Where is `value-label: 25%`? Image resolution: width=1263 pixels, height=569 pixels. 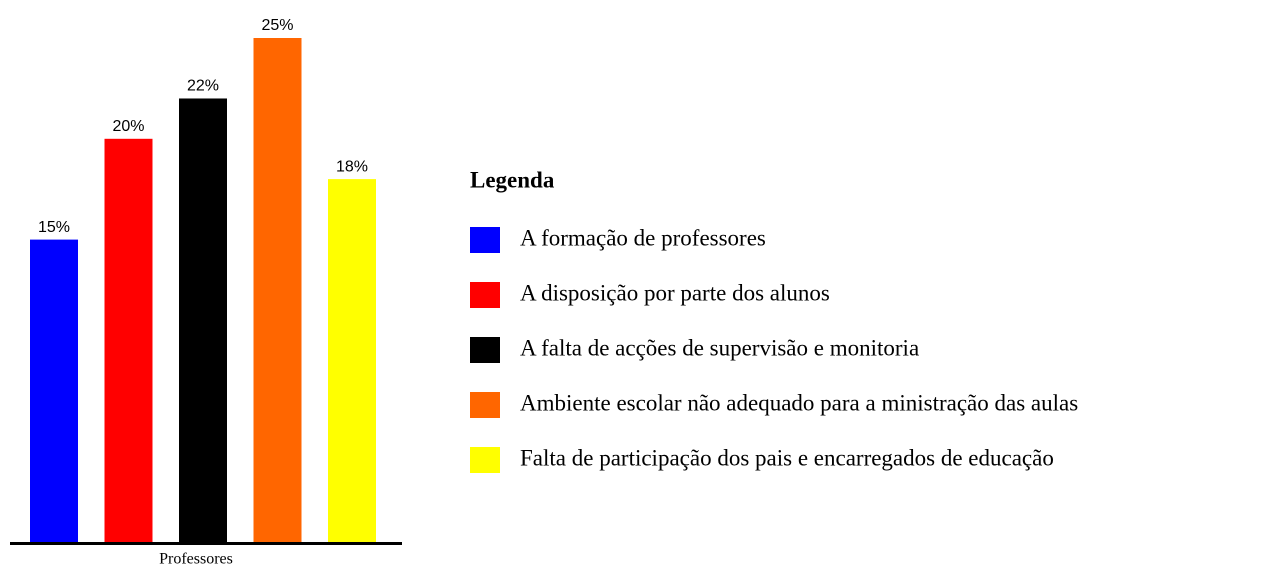 value-label: 25% is located at coordinates (277, 25).